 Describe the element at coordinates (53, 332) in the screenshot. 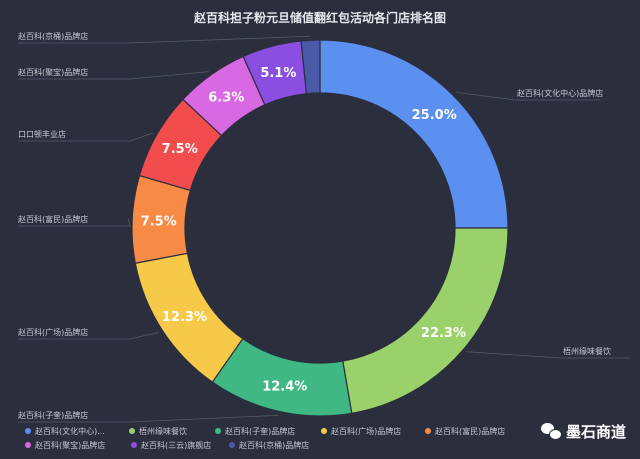

I see `slice-name-label: 赵百科(广场)品牌店` at that location.